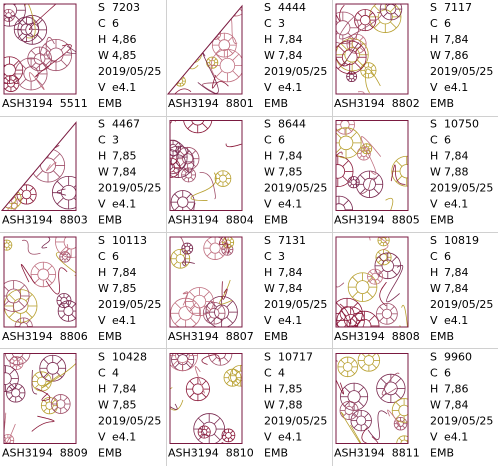 The image size is (498, 470). What do you see at coordinates (458, 7) in the screenshot?
I see `stitches-value: 7117` at bounding box center [458, 7].